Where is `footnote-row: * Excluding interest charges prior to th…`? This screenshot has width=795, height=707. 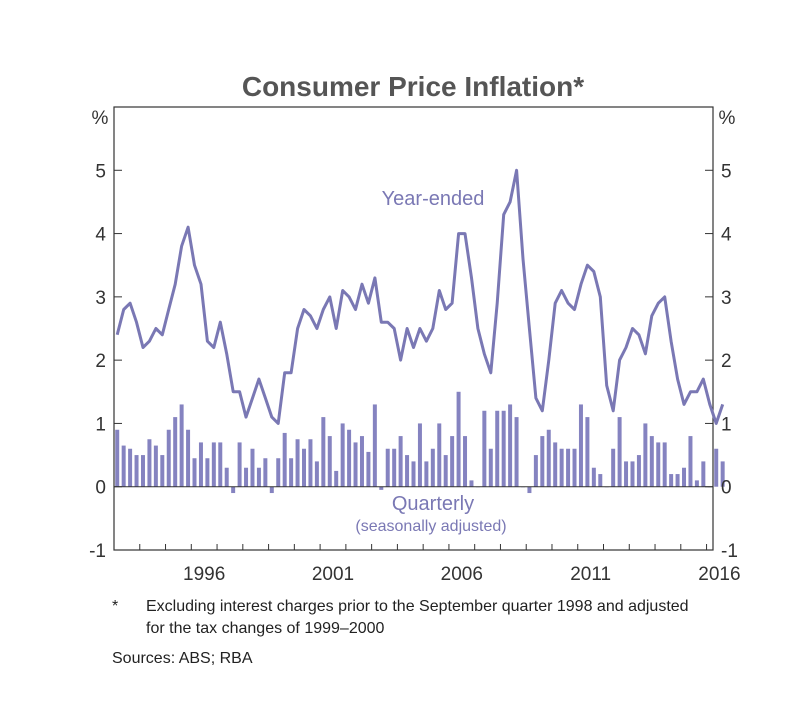
footnote-row: * Excluding interest charges prior to th… is located at coordinates (409, 618).